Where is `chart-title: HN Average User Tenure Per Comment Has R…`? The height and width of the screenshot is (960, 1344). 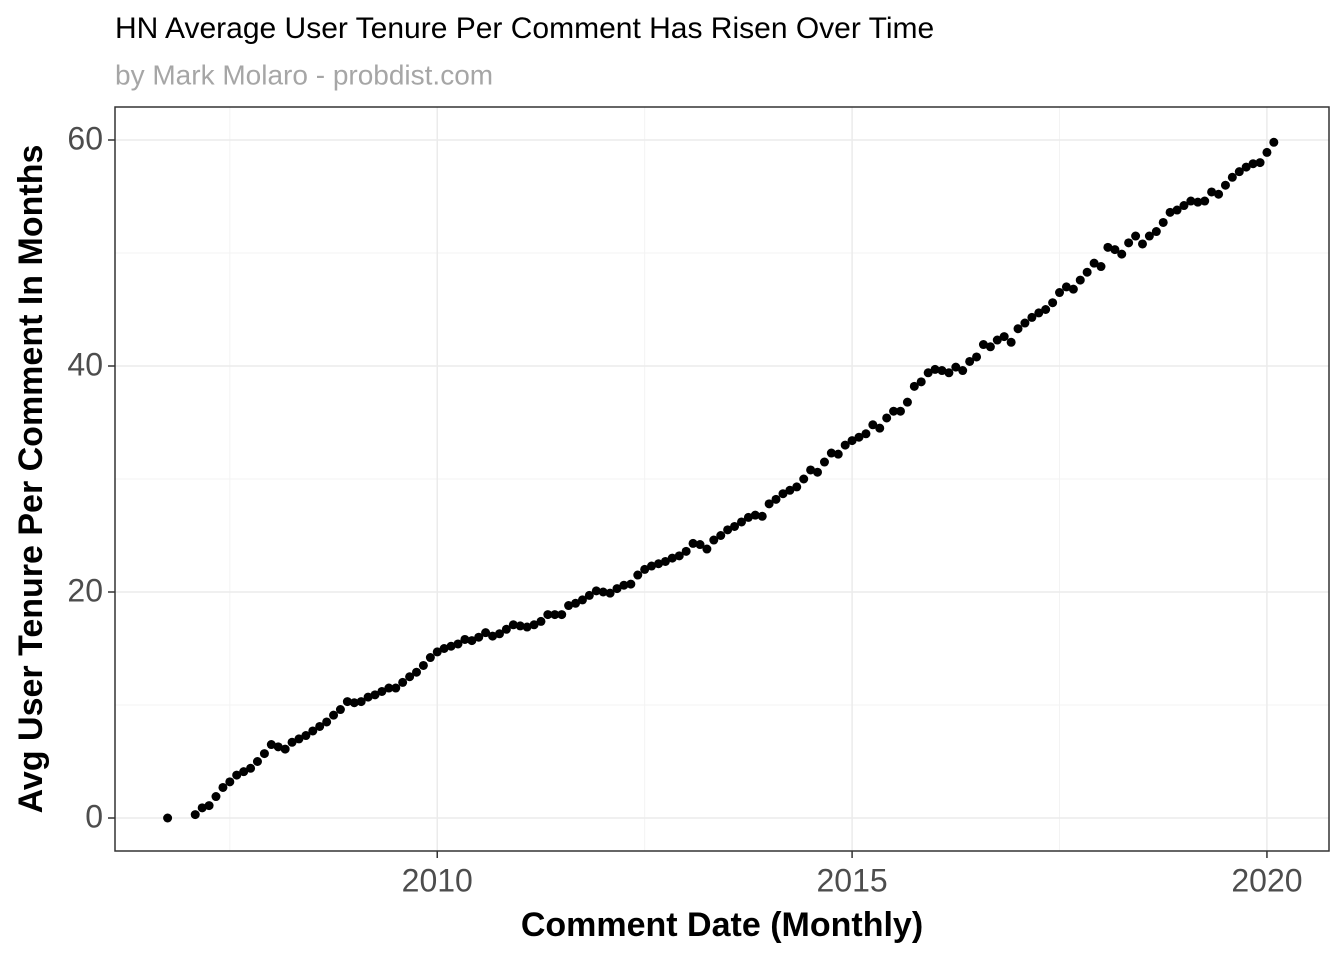 chart-title: HN Average User Tenure Per Comment Has R… is located at coordinates (524, 28).